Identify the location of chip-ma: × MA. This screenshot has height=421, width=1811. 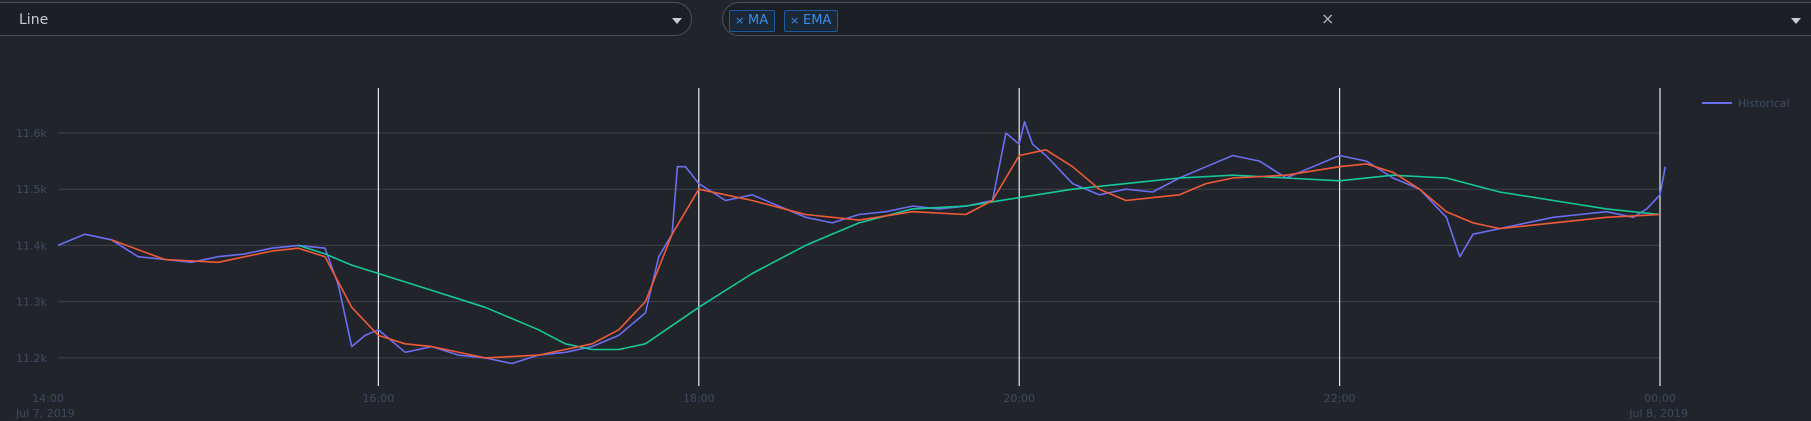
(752, 21).